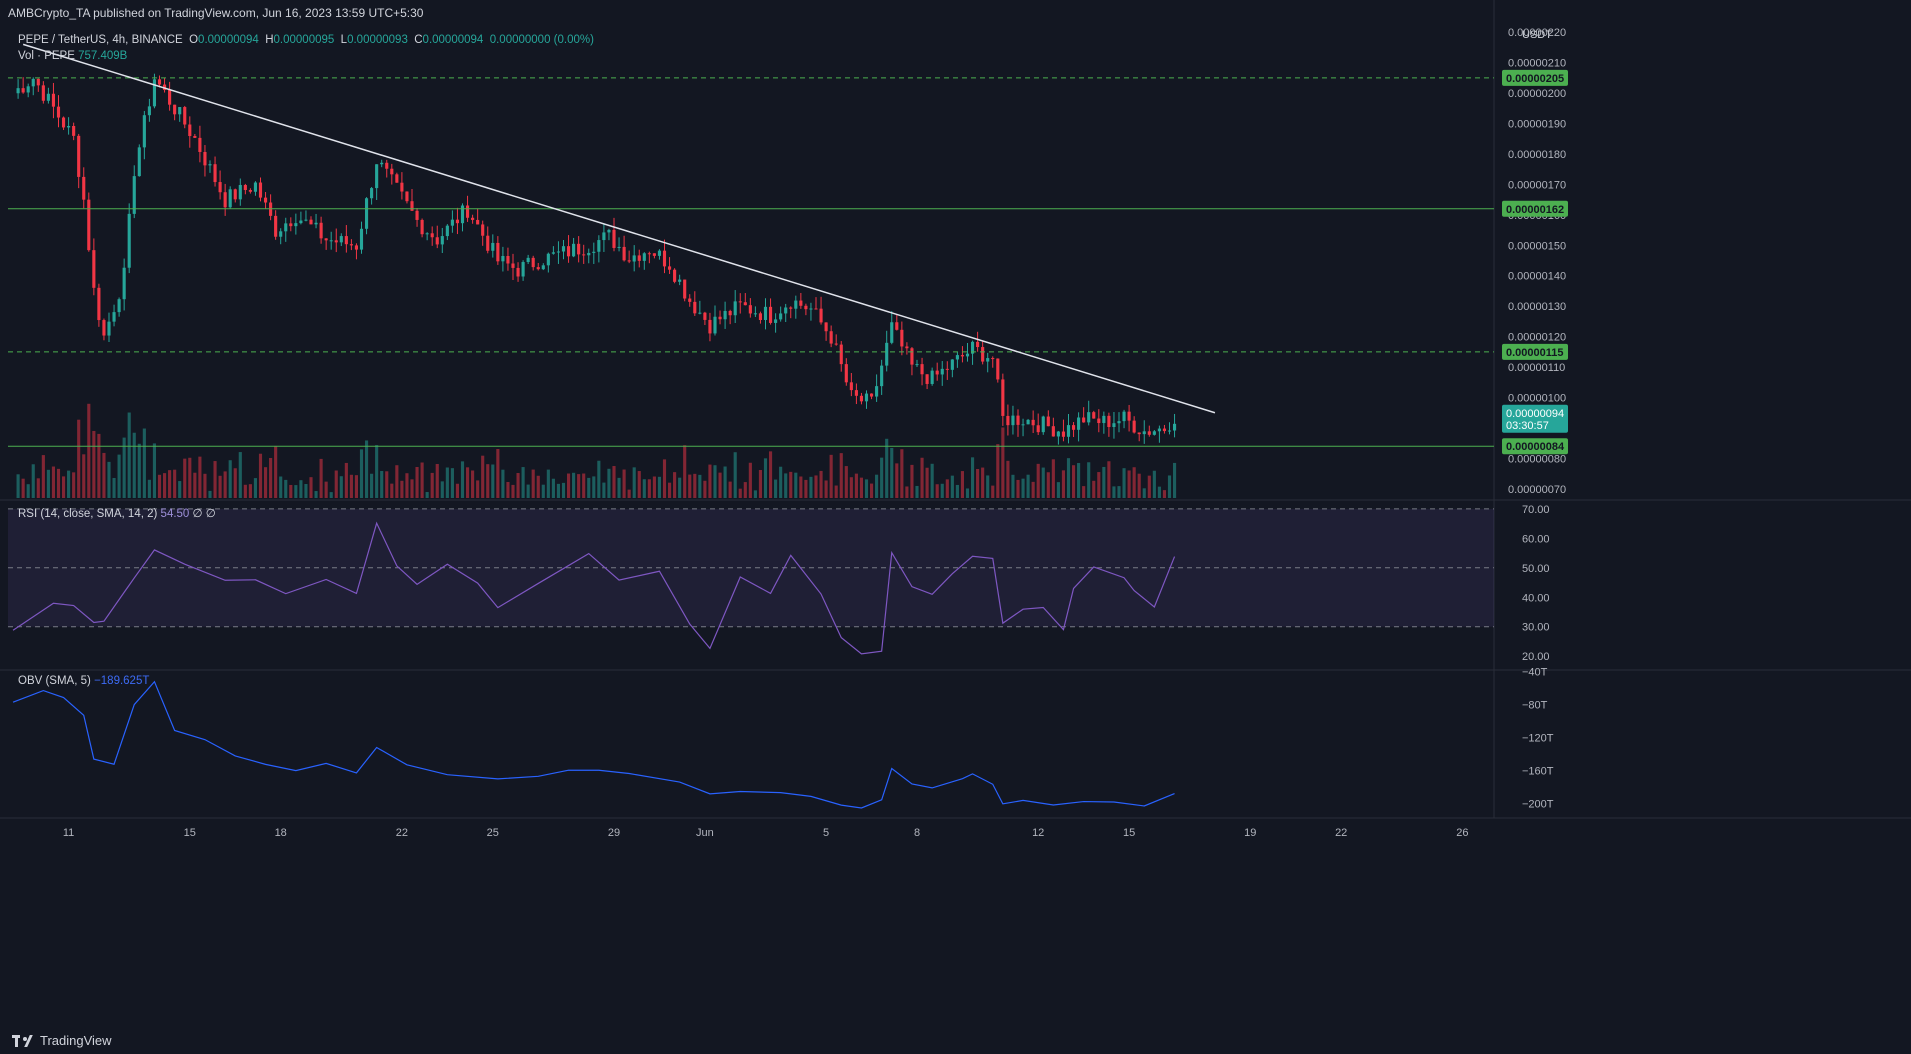  Describe the element at coordinates (1535, 706) in the screenshot. I see `obv-tick-label: −80T` at that location.